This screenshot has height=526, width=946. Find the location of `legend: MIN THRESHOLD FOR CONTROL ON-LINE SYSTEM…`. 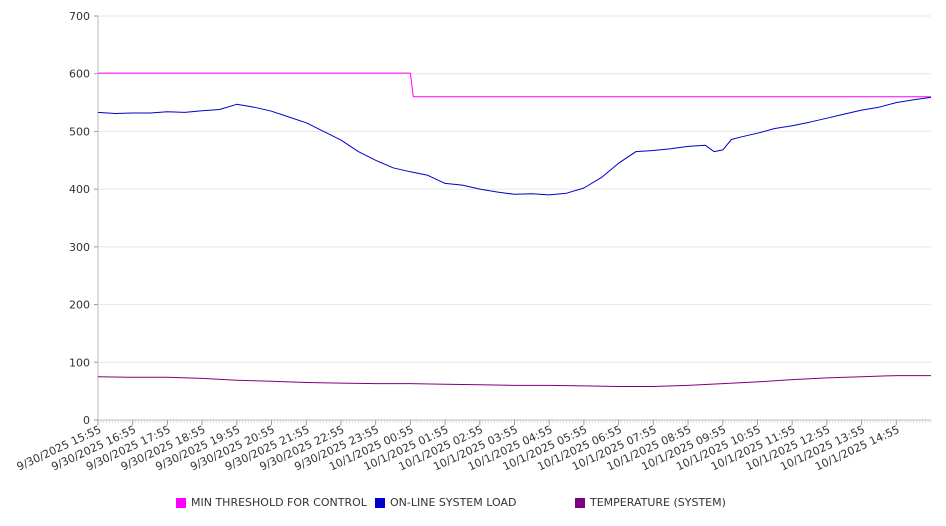

legend: MIN THRESHOLD FOR CONTROL ON-LINE SYSTEM… is located at coordinates (473, 506).